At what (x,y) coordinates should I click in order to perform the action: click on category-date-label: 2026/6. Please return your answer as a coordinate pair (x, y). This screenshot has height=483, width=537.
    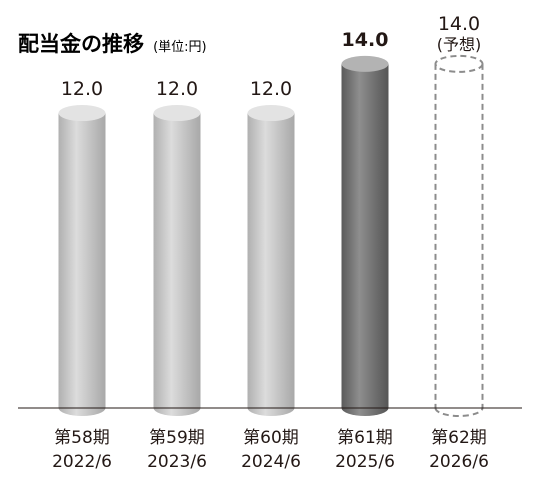
    Looking at the image, I should click on (459, 462).